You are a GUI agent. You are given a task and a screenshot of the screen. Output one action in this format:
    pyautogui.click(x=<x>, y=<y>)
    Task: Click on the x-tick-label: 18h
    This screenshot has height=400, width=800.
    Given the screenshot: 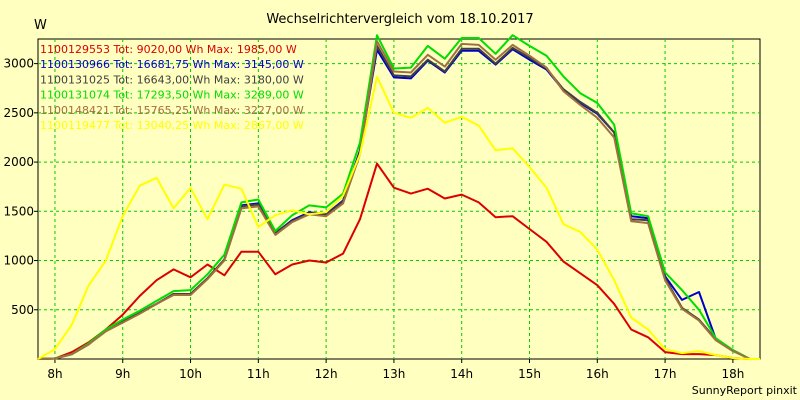 What is the action you would take?
    pyautogui.click(x=732, y=374)
    